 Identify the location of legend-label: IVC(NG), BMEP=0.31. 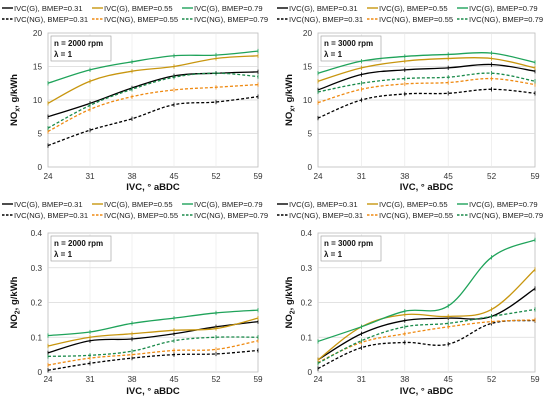
(326, 215).